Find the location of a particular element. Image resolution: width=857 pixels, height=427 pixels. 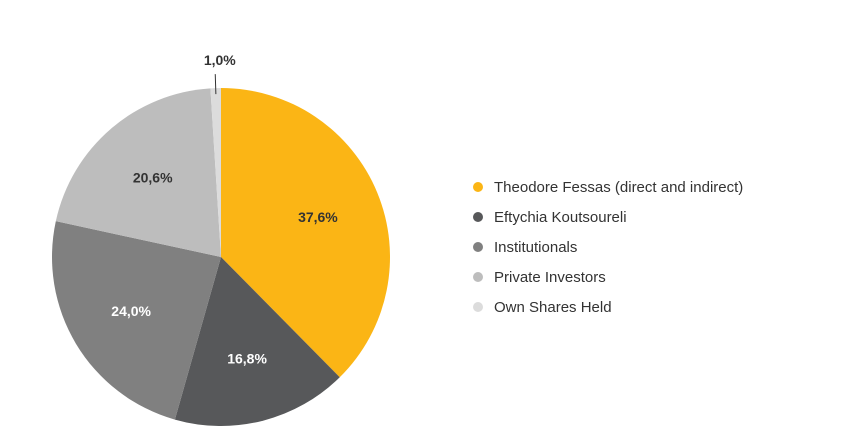

legend-label: Institutionals is located at coordinates (536, 247).